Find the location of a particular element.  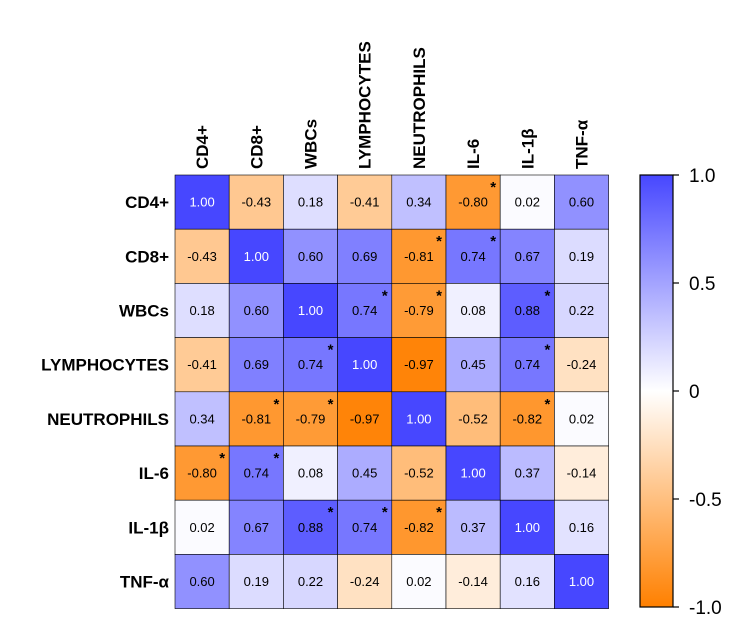

heatmap-cell-r7-c1 is located at coordinates (256, 581).